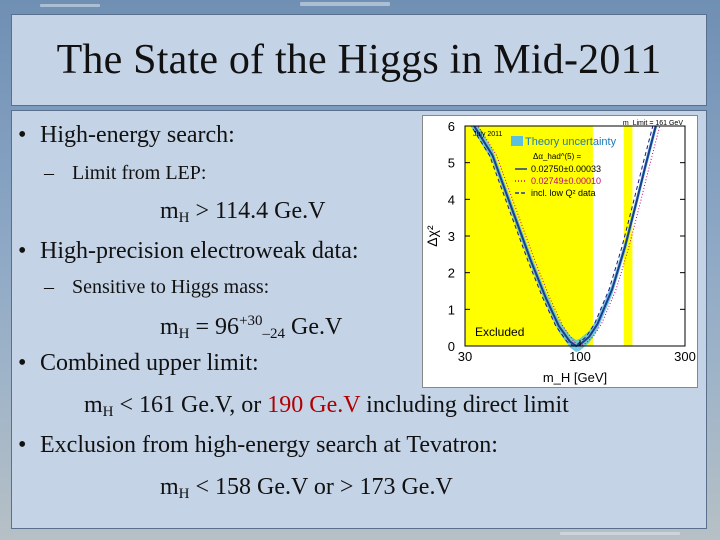 The image size is (720, 540). I want to click on x-tick-label: 30, so click(465, 356).